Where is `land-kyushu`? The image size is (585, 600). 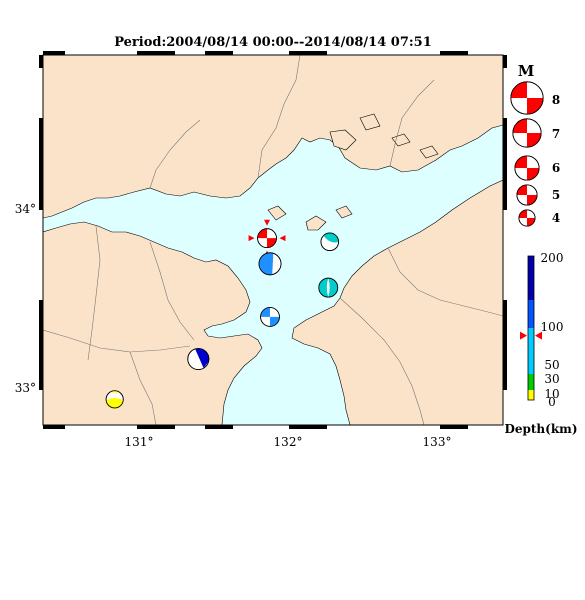 land-kyushu is located at coordinates (153, 323).